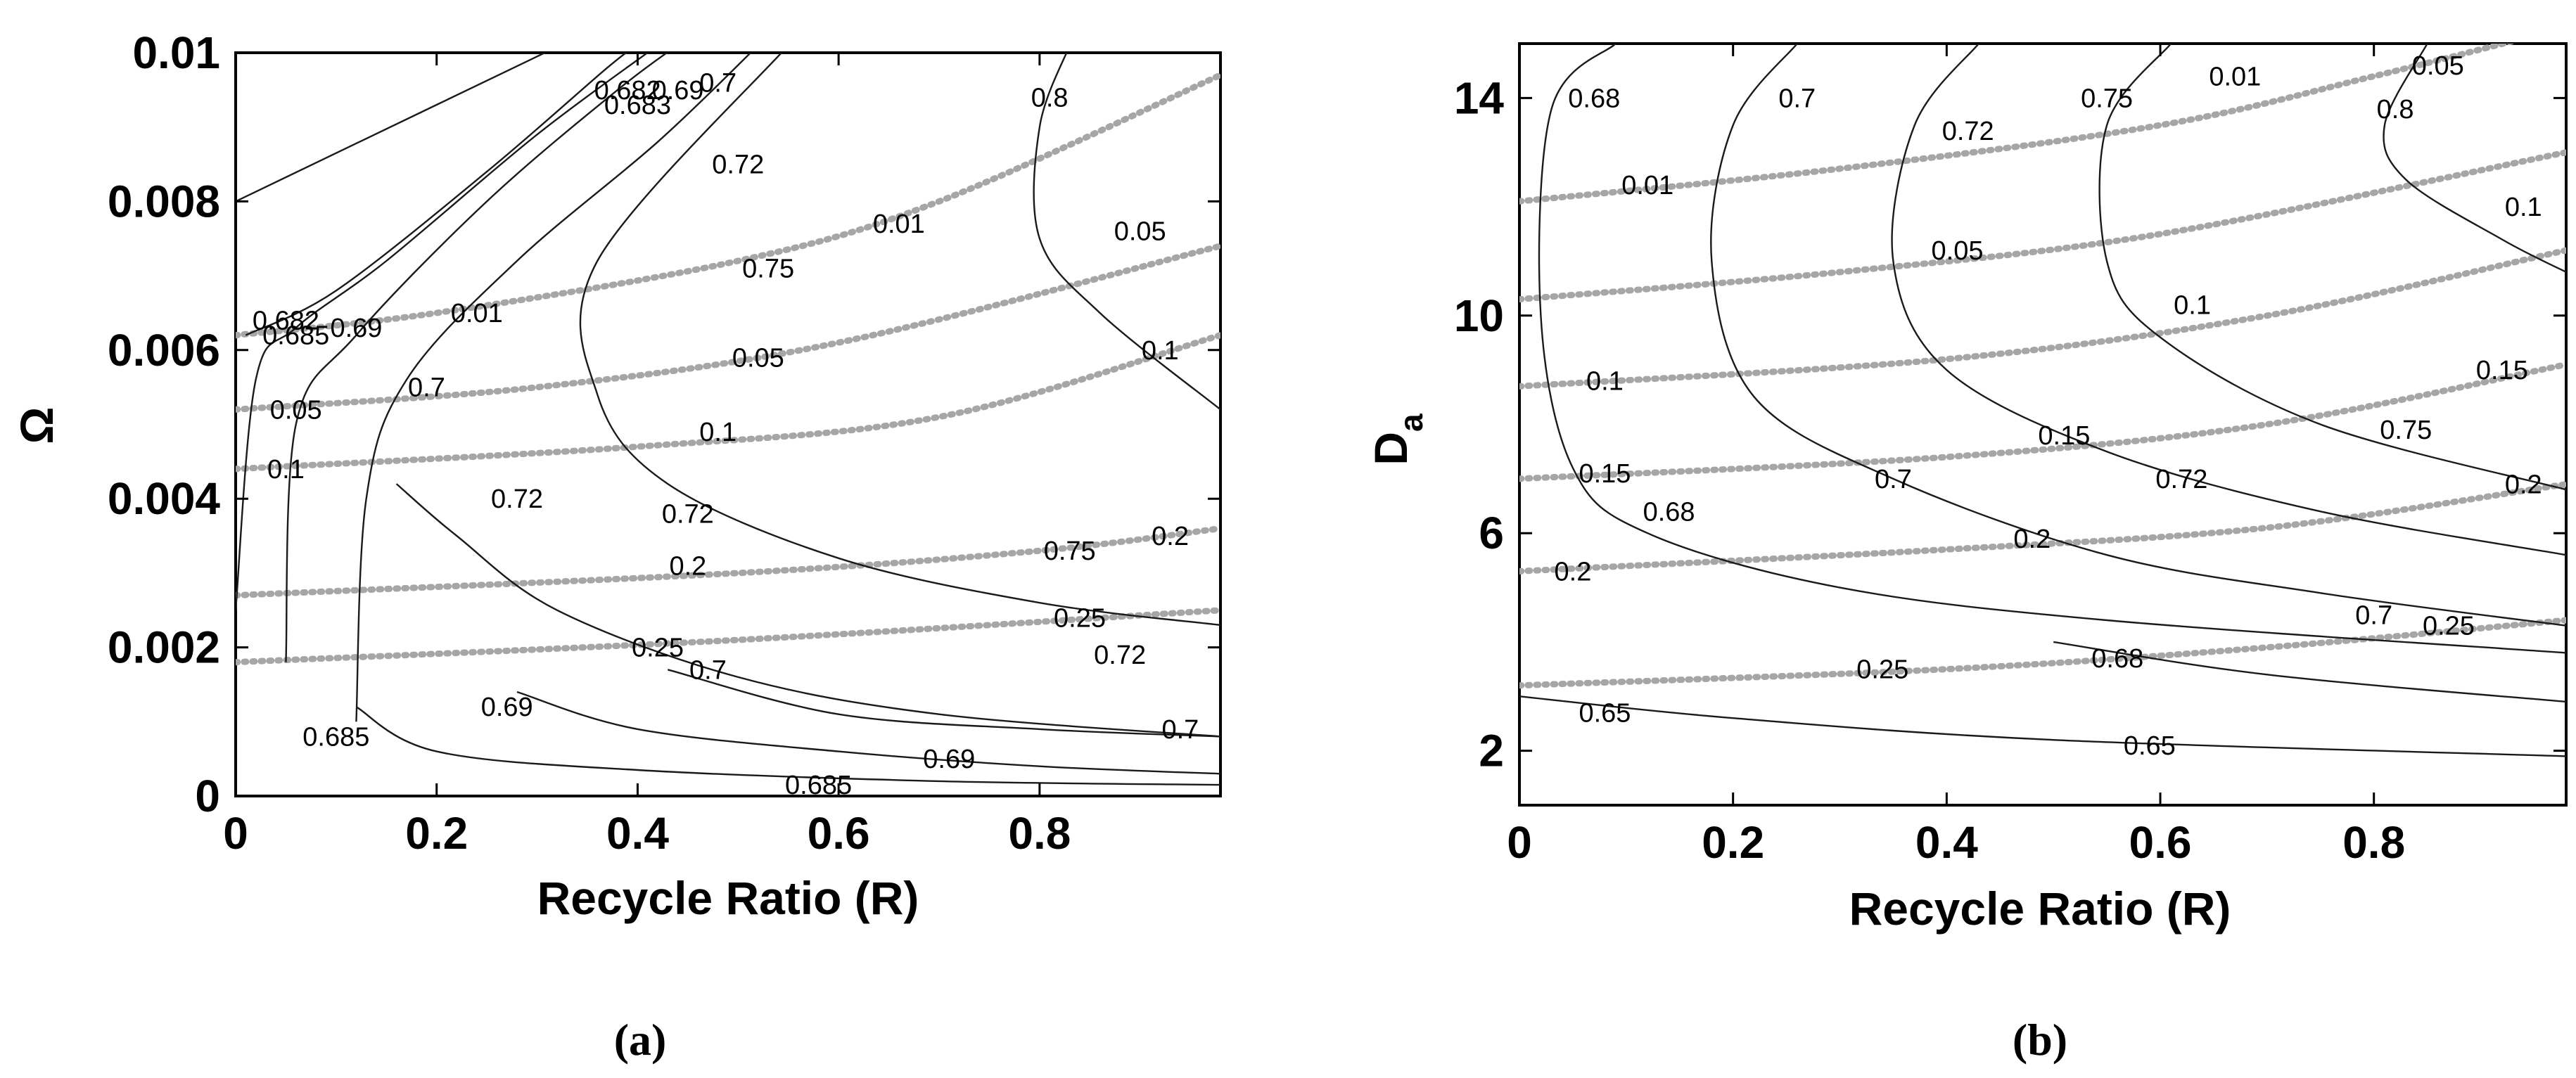 This screenshot has height=1078, width=2576. I want to click on panel-b-dotted-contour-label: 0.25, so click(1882, 670).